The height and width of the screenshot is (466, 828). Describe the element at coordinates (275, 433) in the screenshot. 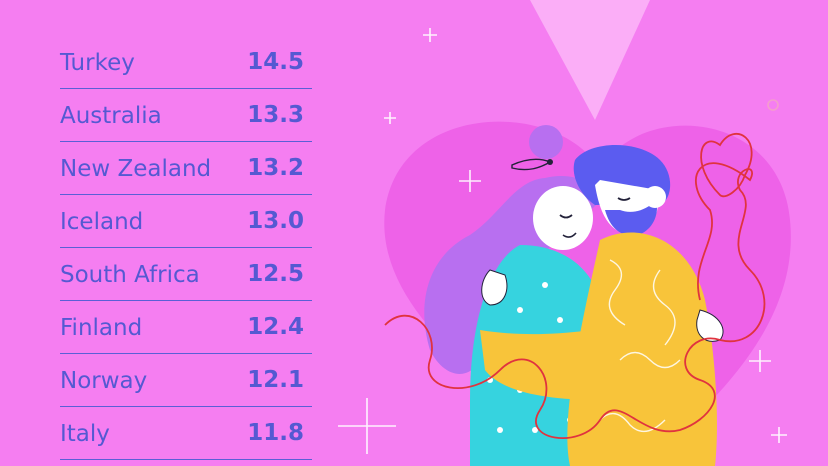

I see `value-label: 11.8` at that location.